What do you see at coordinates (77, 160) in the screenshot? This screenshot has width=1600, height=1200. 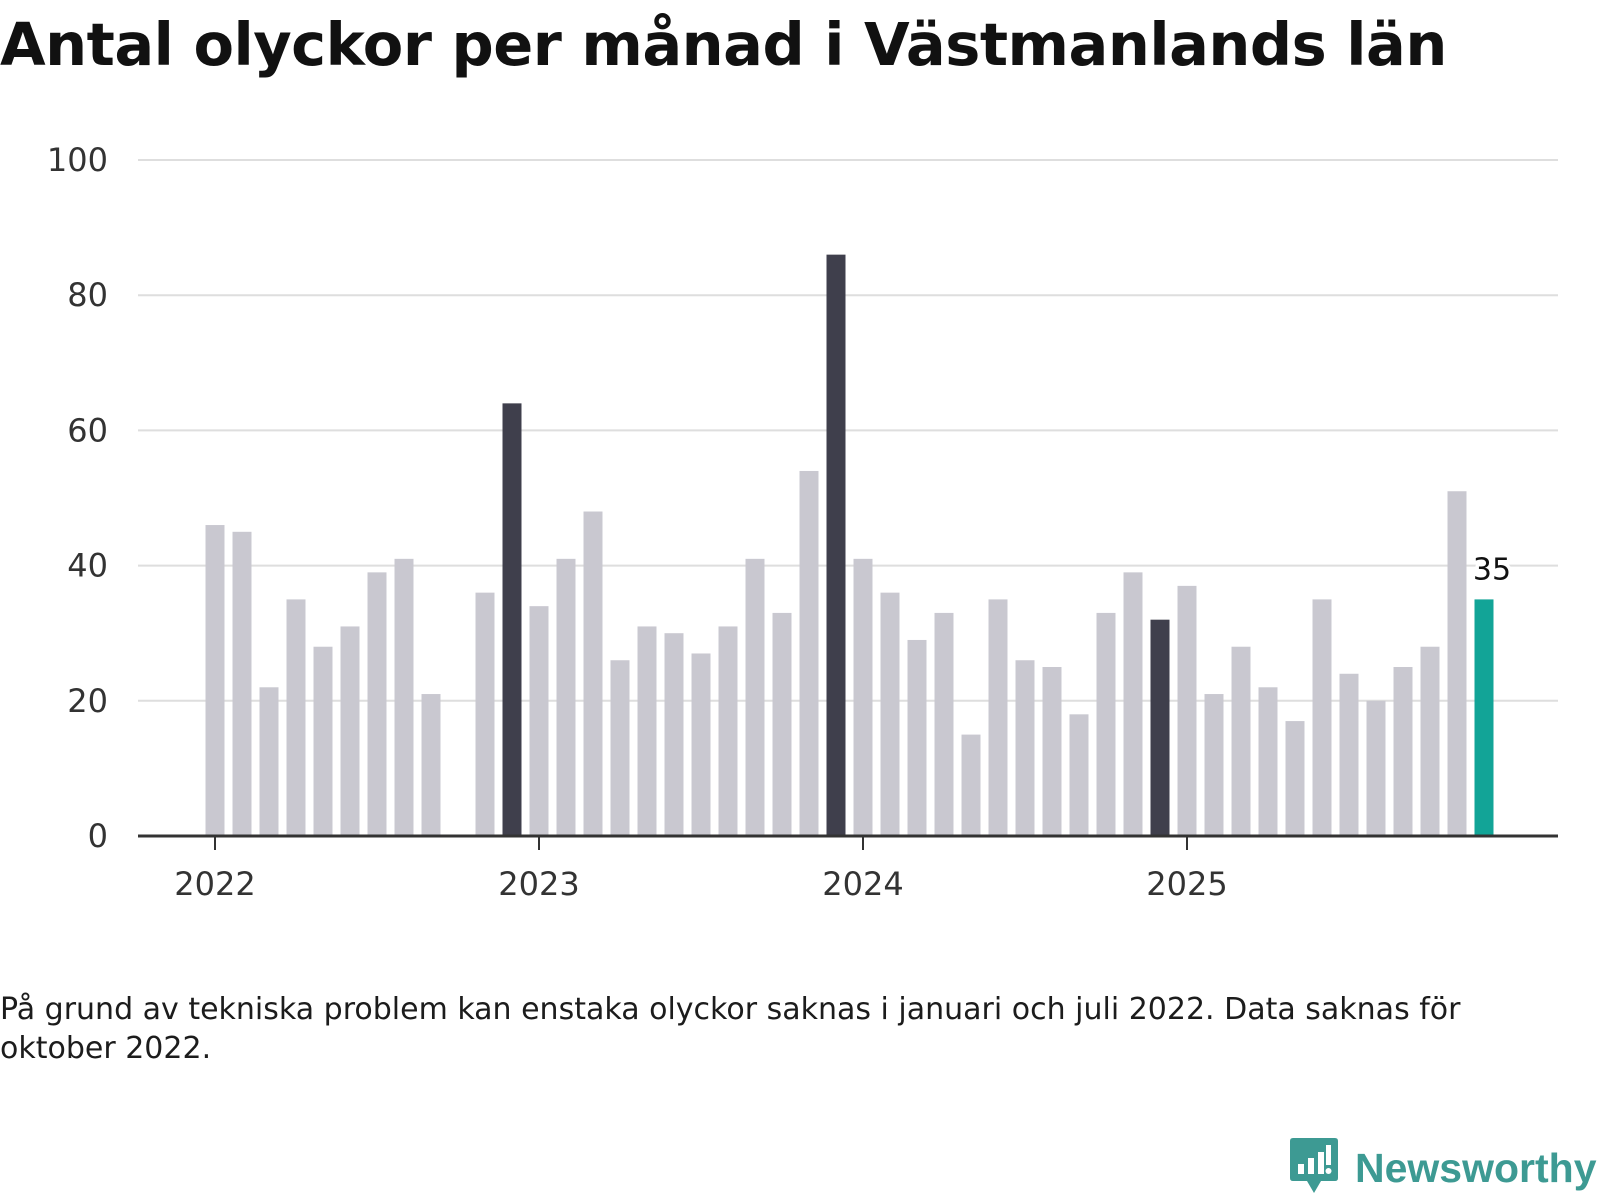 I see `y-tick-label: 100` at bounding box center [77, 160].